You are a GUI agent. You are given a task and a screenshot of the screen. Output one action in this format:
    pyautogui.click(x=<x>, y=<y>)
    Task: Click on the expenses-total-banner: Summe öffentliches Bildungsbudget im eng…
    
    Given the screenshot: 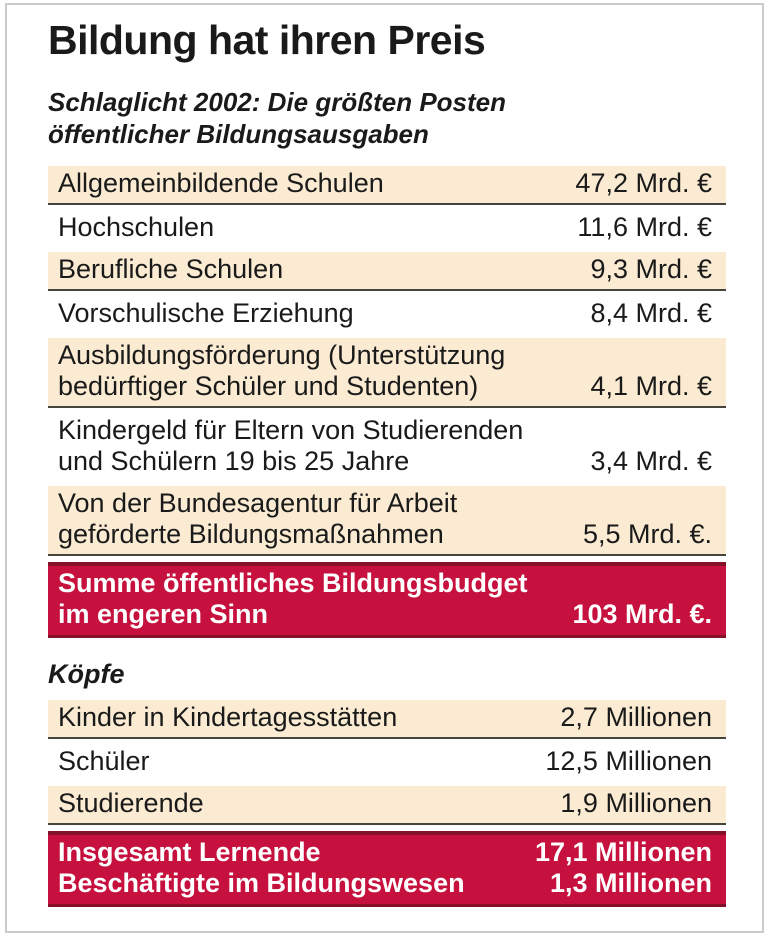 What is the action you would take?
    pyautogui.click(x=387, y=600)
    